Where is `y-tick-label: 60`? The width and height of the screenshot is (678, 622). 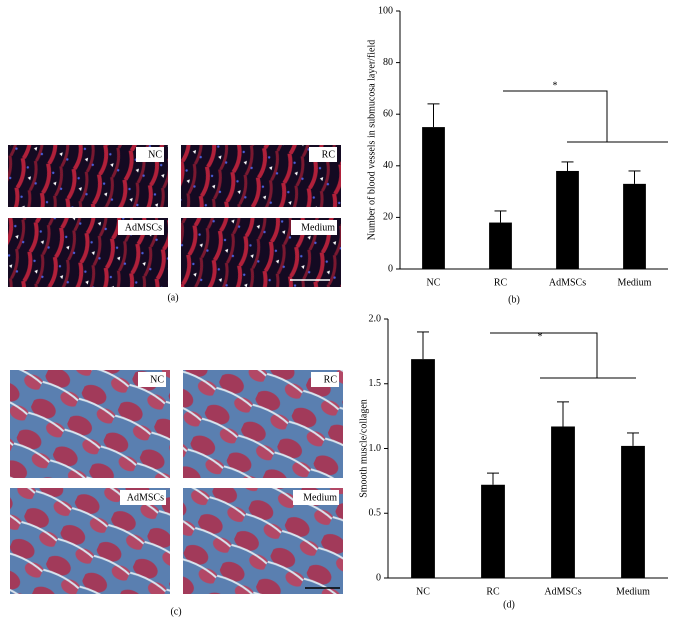
y-tick-label: 60 is located at coordinates (388, 113).